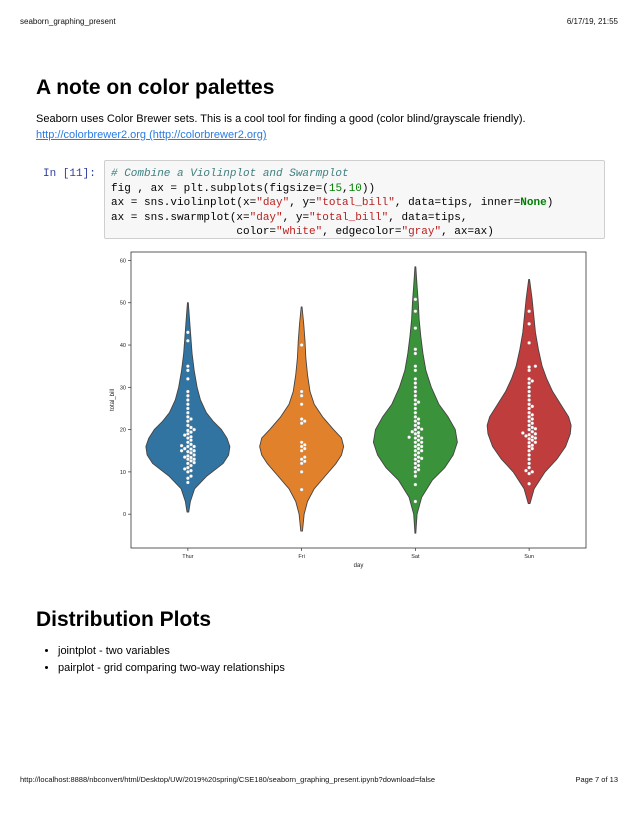  Describe the element at coordinates (345, 188) in the screenshot. I see `code-token: ,` at that location.